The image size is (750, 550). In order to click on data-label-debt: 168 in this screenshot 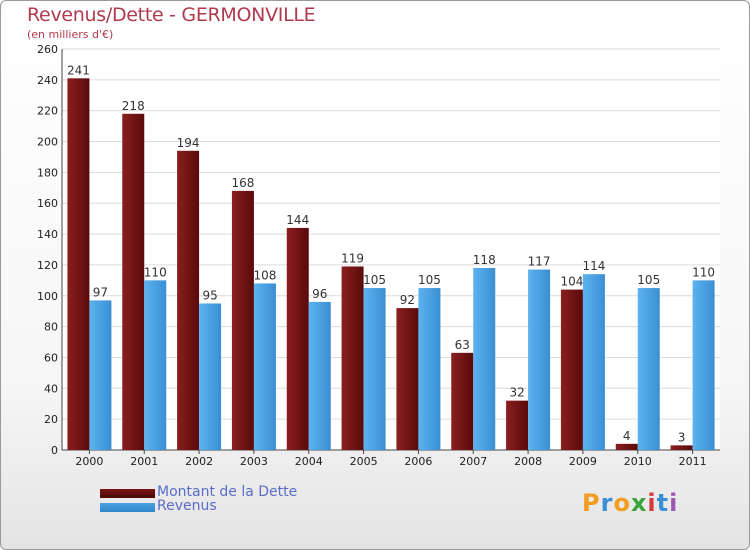, I will do `click(242, 183)`.